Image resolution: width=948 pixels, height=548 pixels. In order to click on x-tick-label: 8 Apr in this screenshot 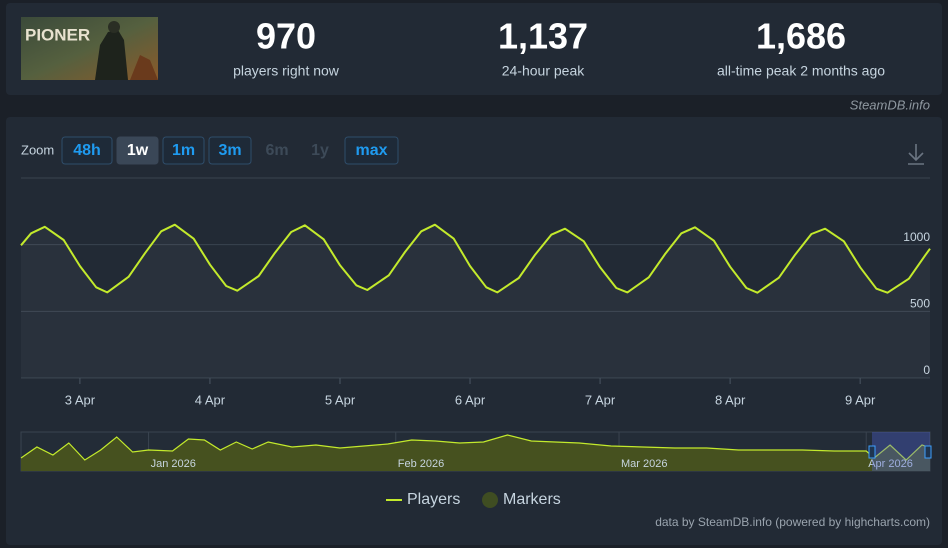, I will do `click(730, 399)`.